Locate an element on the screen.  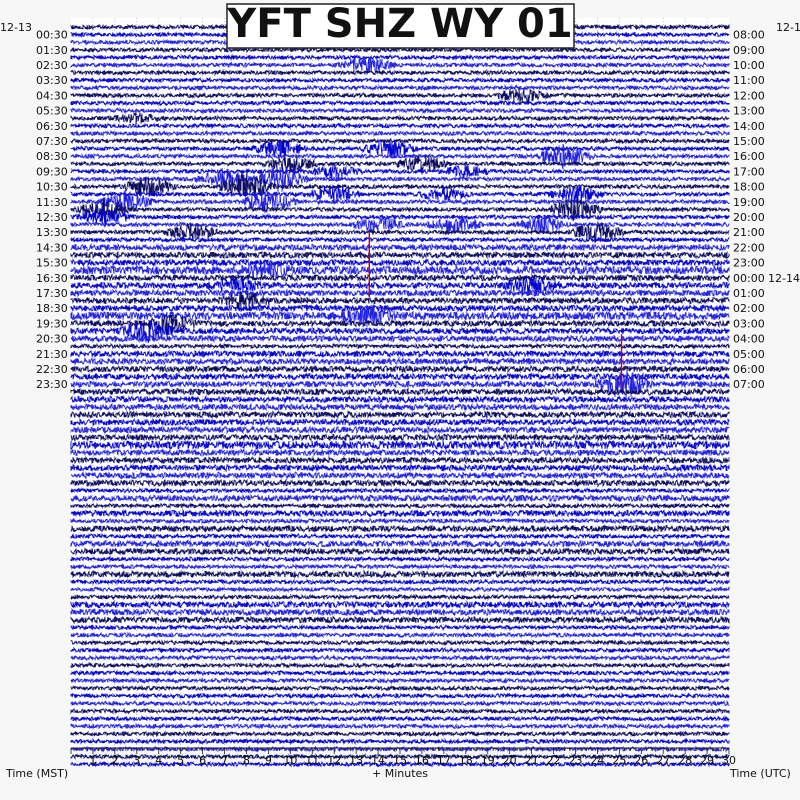
x-tick-label: 18 is located at coordinates (466, 760).